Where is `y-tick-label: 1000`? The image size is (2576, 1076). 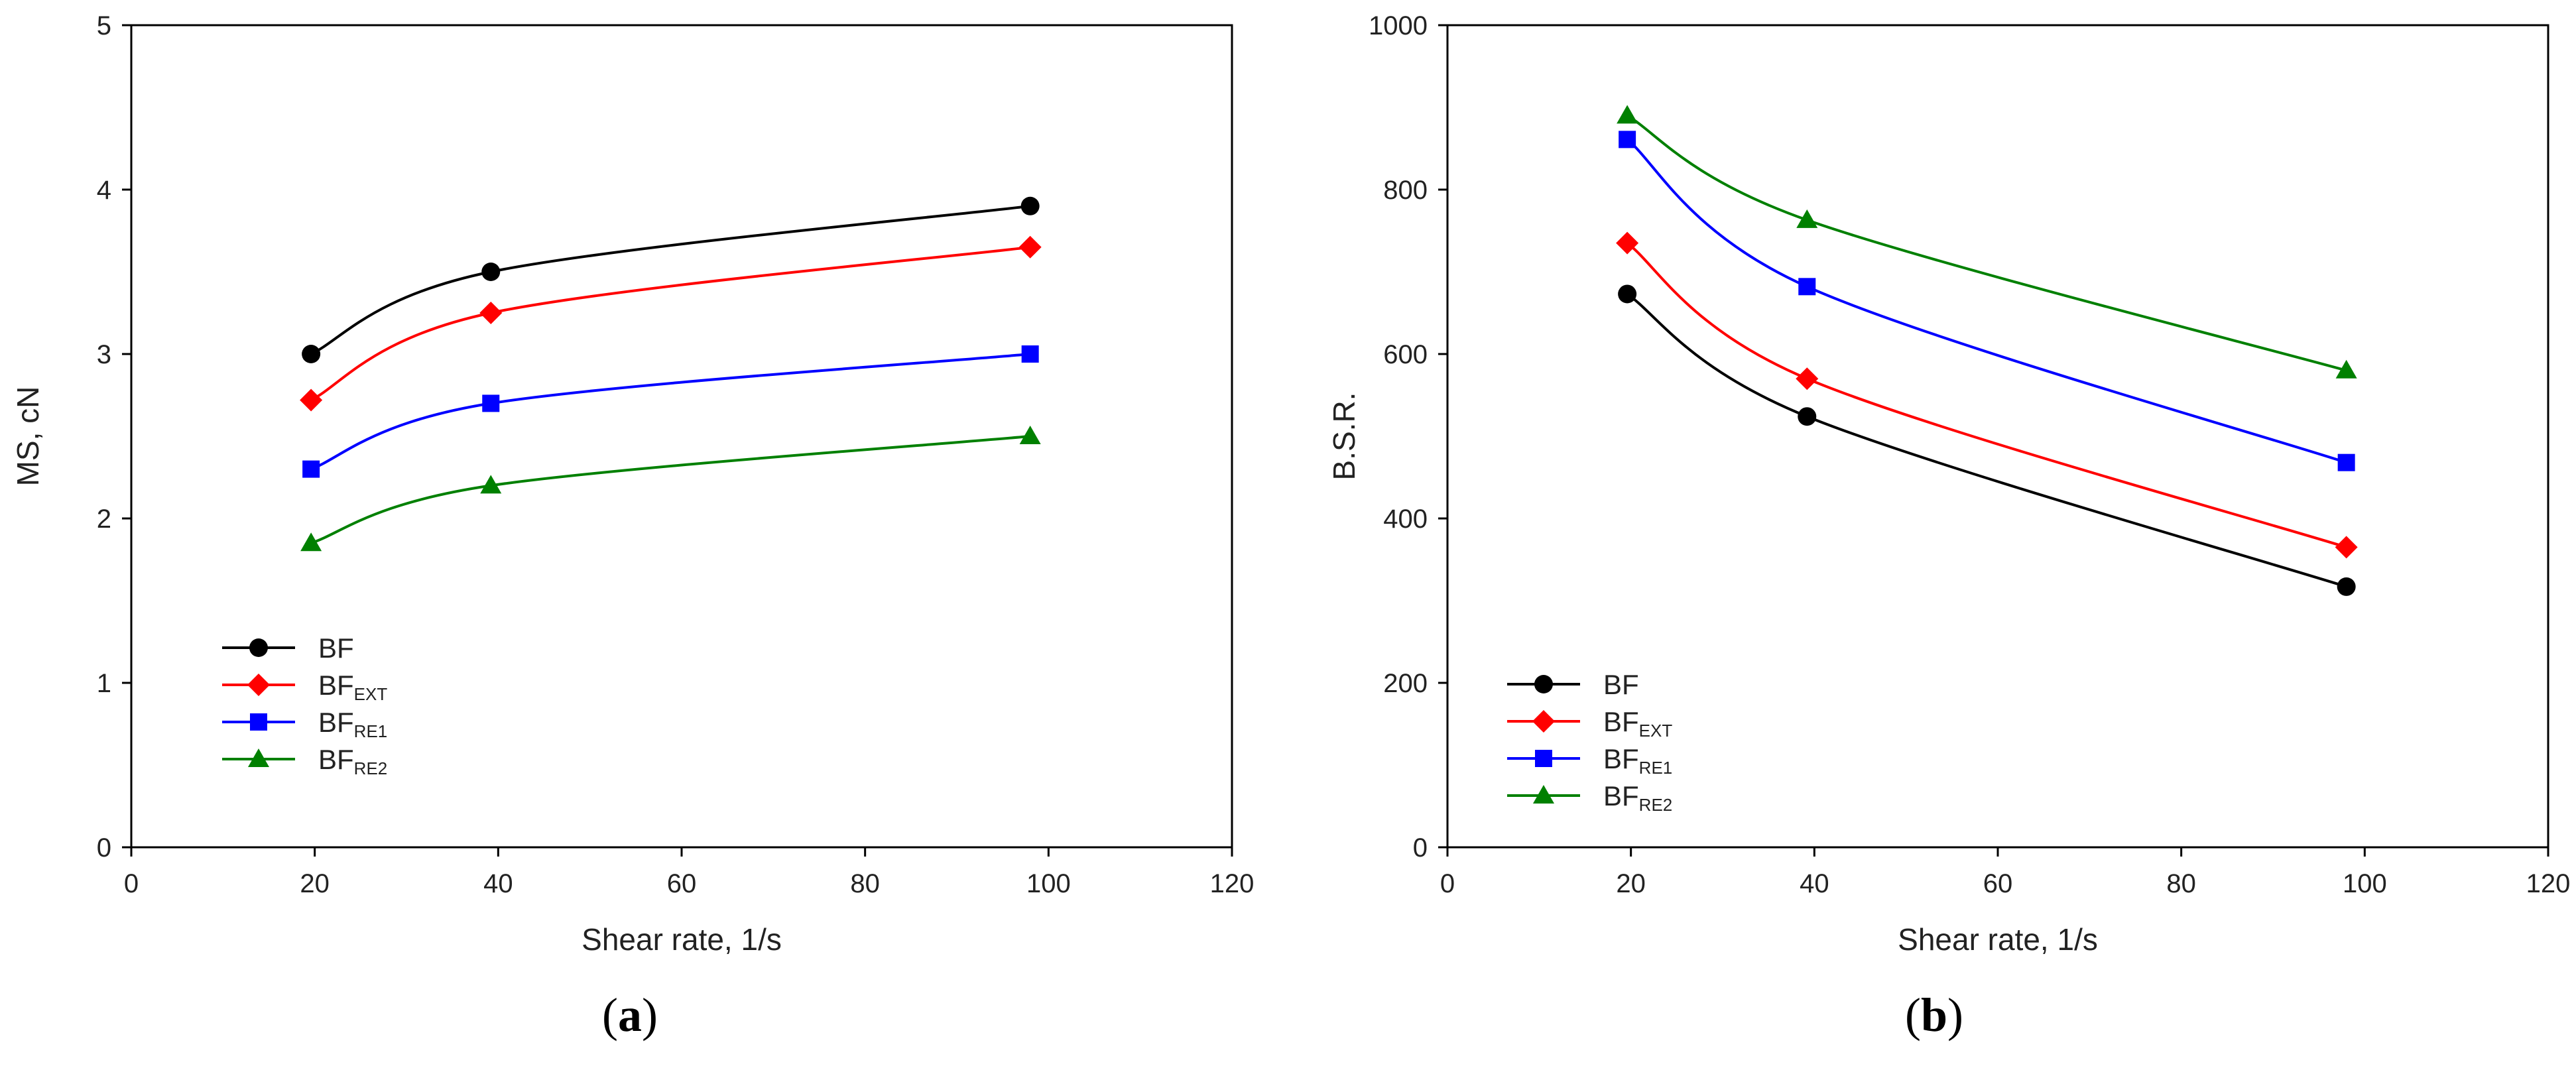 y-tick-label: 1000 is located at coordinates (1399, 25).